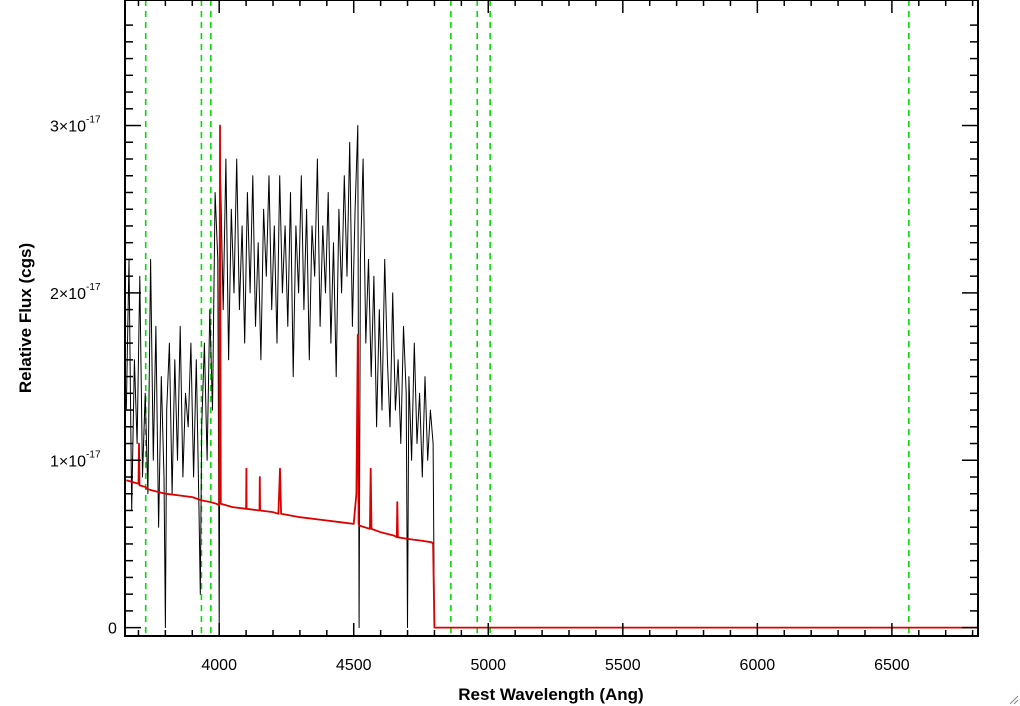 Image resolution: width=1020 pixels, height=706 pixels. I want to click on x-tick-label-3: 5500, so click(623, 665).